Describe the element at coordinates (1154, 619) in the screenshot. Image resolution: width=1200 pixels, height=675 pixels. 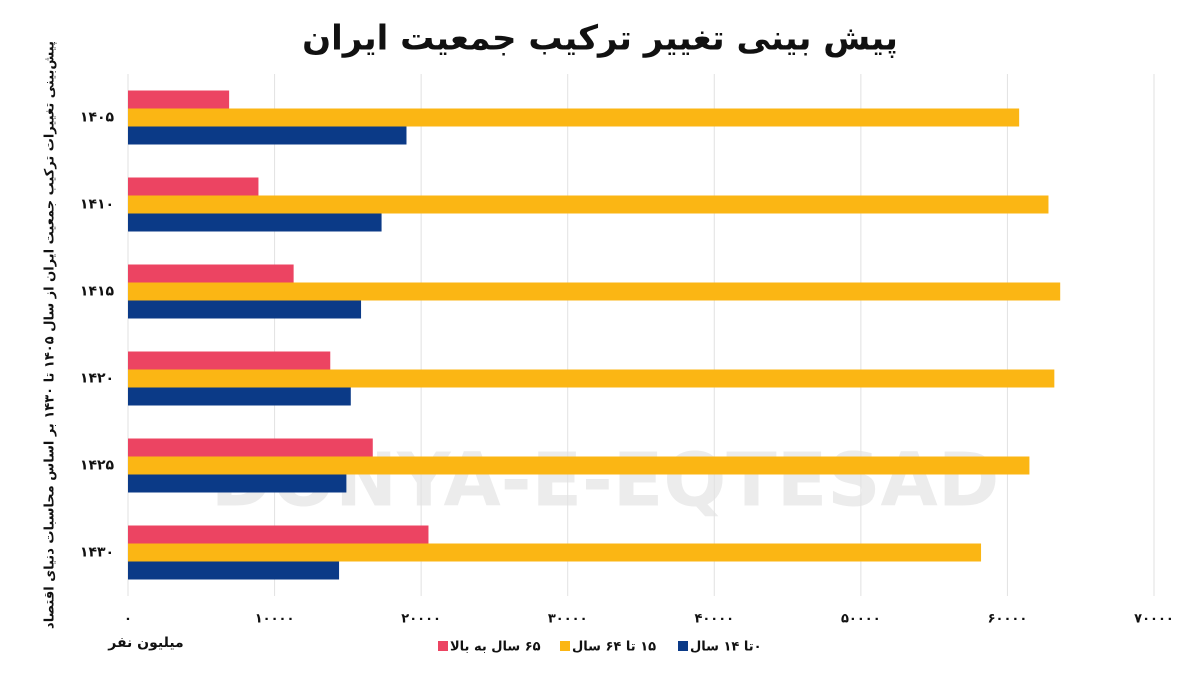
I see `x-tick-label: ۷۰۰۰۰` at that location.